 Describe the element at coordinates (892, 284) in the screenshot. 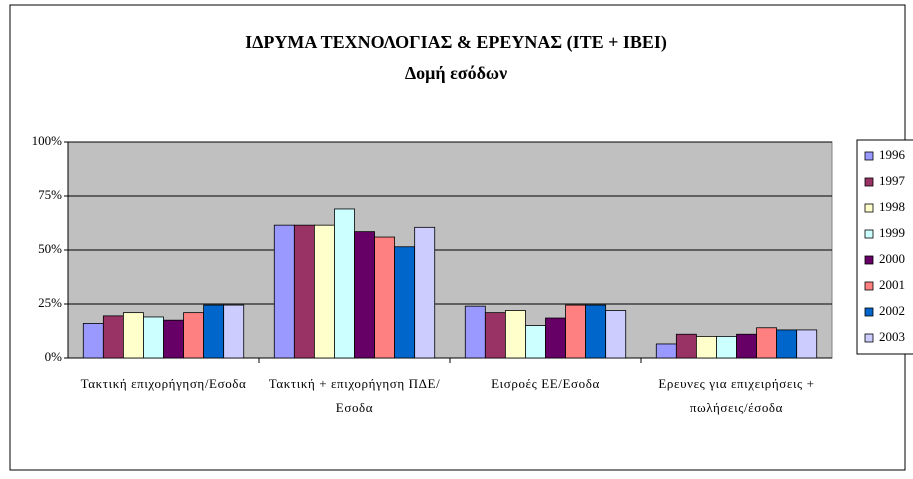

I see `legend-label: 2001` at that location.